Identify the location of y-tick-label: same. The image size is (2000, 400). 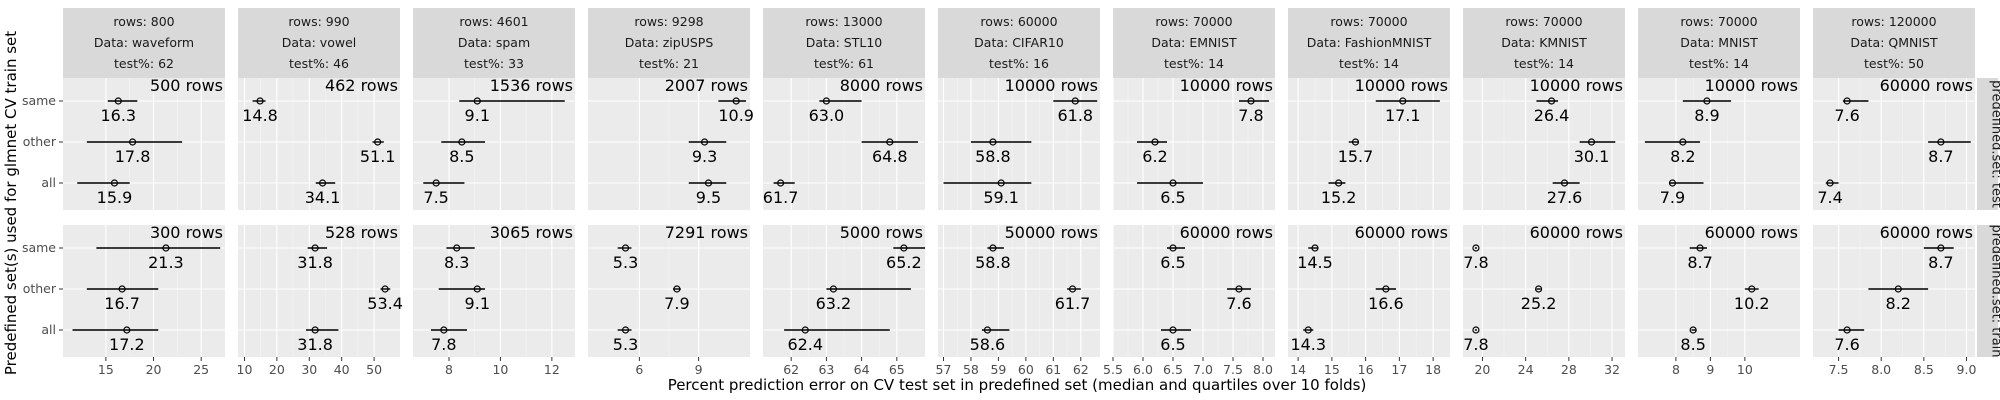
(39, 100).